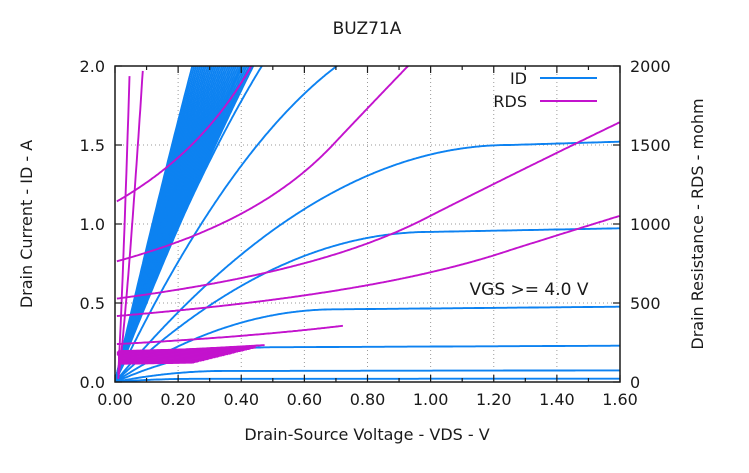 This screenshot has height=473, width=749. What do you see at coordinates (529, 290) in the screenshot?
I see `vgs-annotation: VGS >= 4.0 V` at bounding box center [529, 290].